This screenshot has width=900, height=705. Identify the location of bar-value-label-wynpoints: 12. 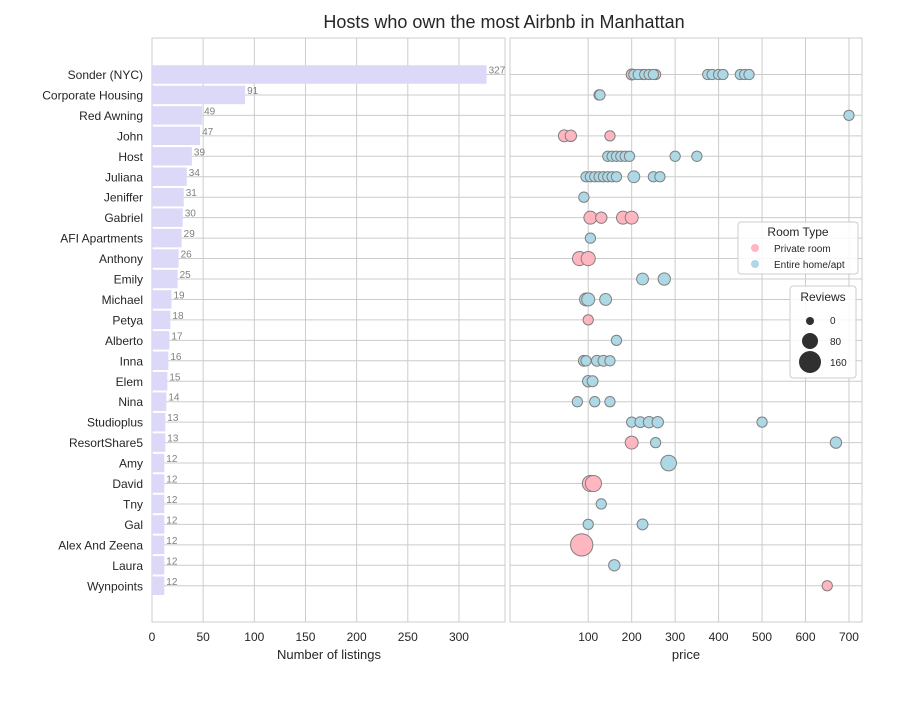
(172, 582).